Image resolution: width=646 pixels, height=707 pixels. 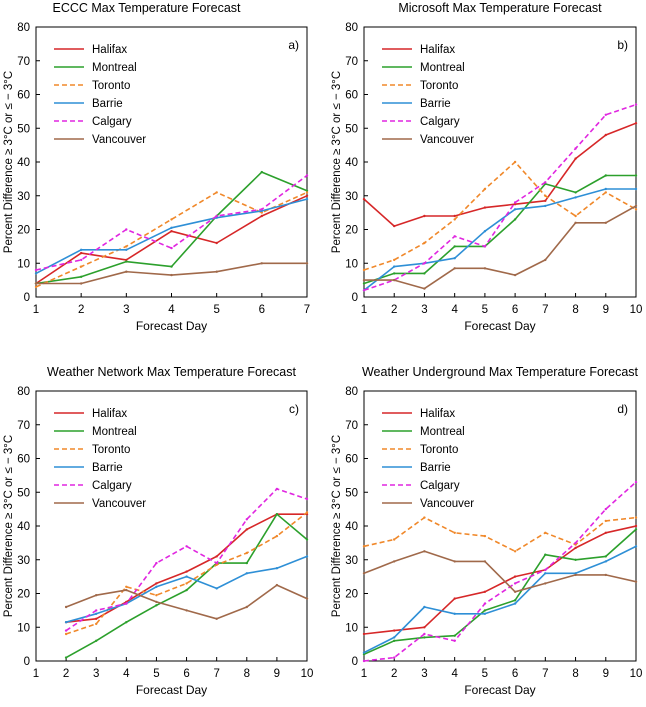 I want to click on legend-label-calgary: Calgary, so click(x=440, y=122).